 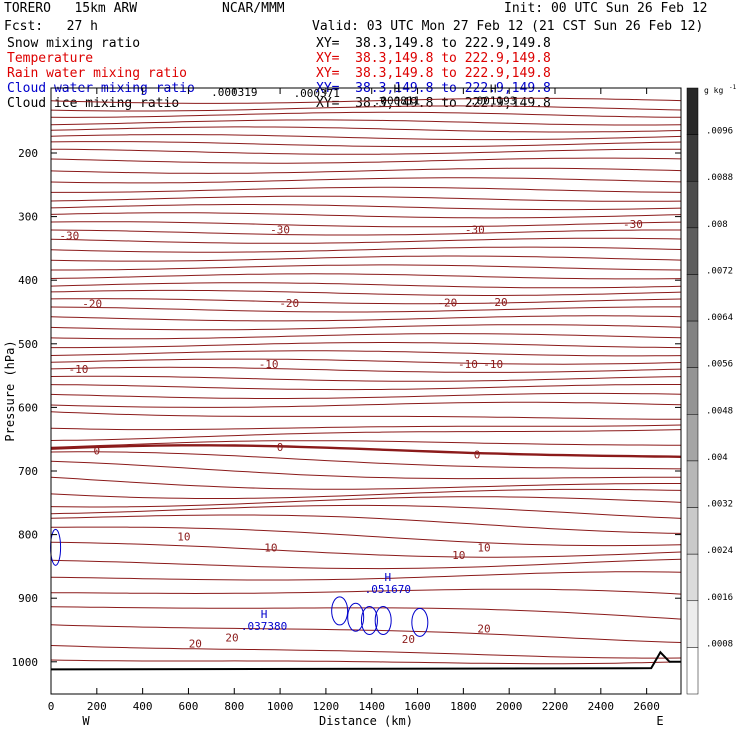 I want to click on east-label: E, so click(x=659, y=721).